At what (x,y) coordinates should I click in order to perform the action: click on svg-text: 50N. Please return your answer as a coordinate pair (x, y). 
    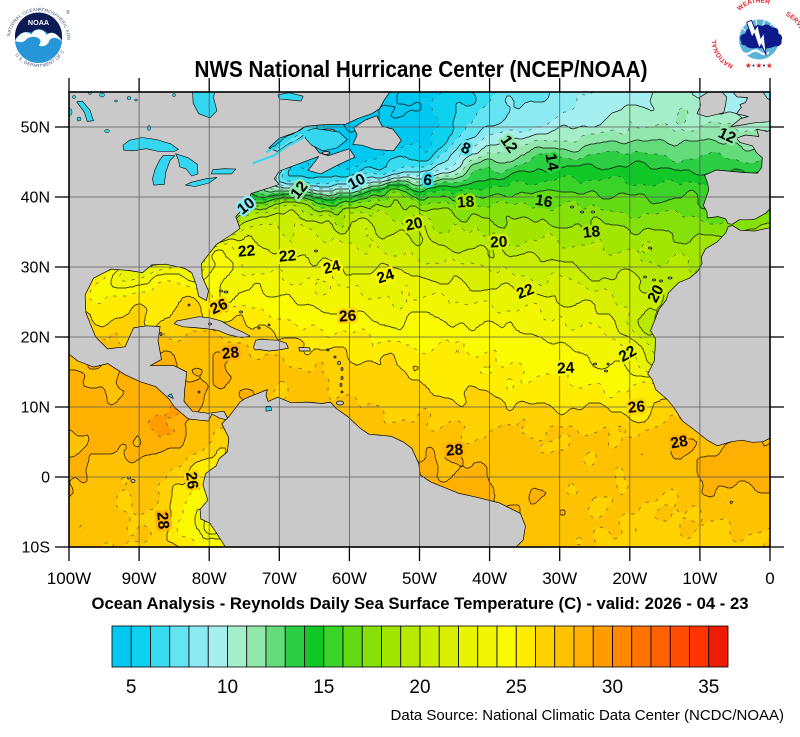
    Looking at the image, I should click on (35, 128).